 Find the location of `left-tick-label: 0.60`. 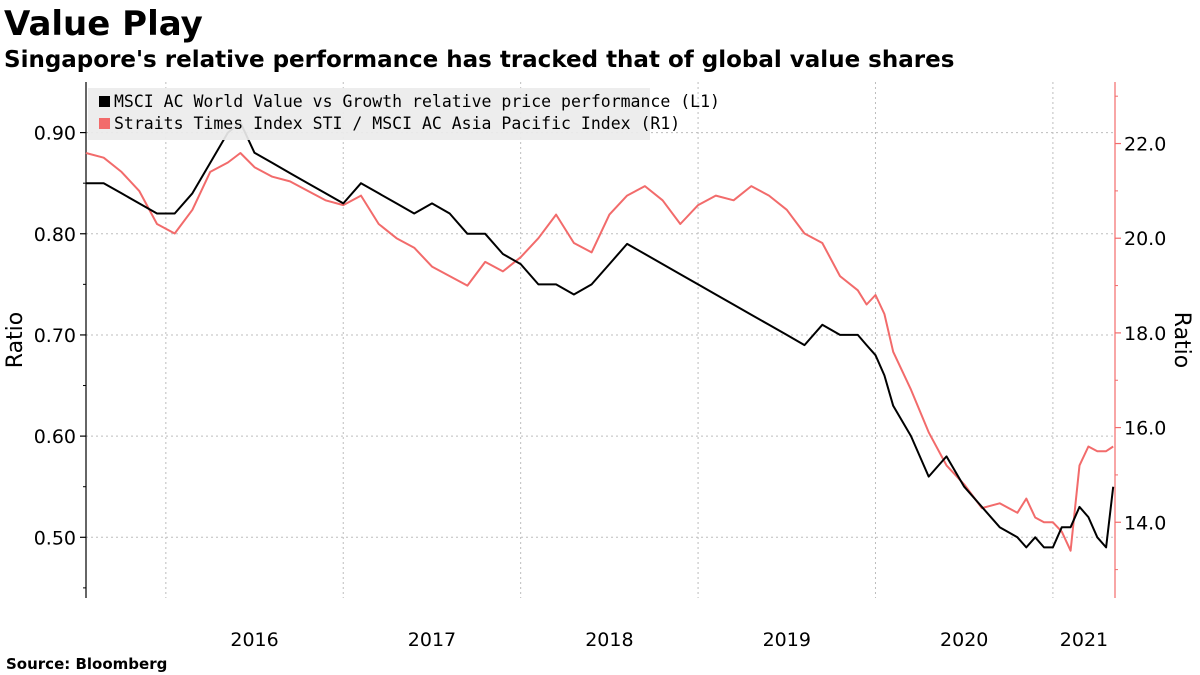

left-tick-label: 0.60 is located at coordinates (55, 437).